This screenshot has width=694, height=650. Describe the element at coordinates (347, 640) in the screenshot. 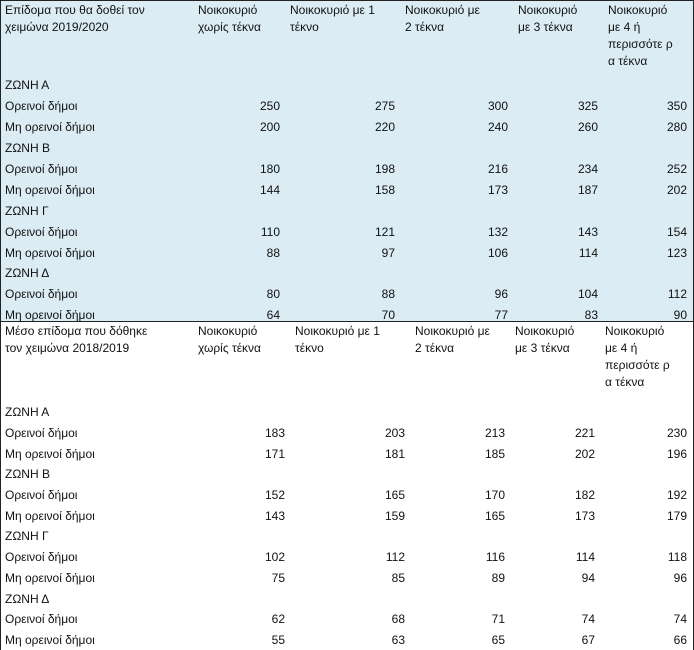

I see `table-row: Μη ορεινοί δήμοι 55 63 65 67 66` at that location.